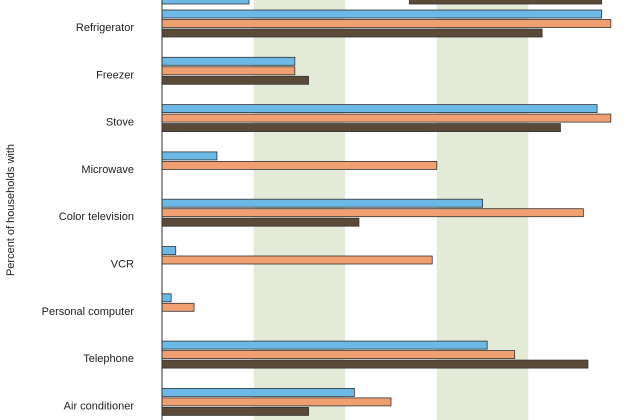 The image size is (630, 420). What do you see at coordinates (107, 170) in the screenshot?
I see `category-label: Microwave` at bounding box center [107, 170].